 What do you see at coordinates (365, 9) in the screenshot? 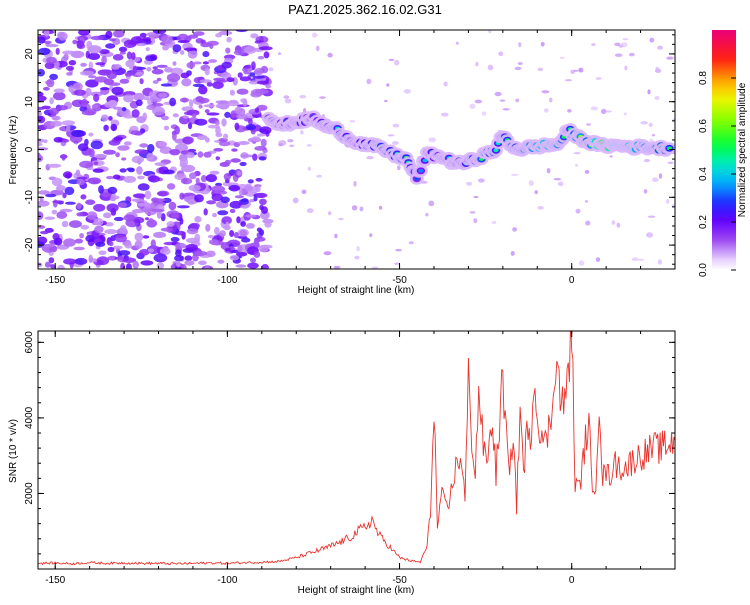
I see `chart-title: PAZ1.2025.362.16.02.G31` at bounding box center [365, 9].